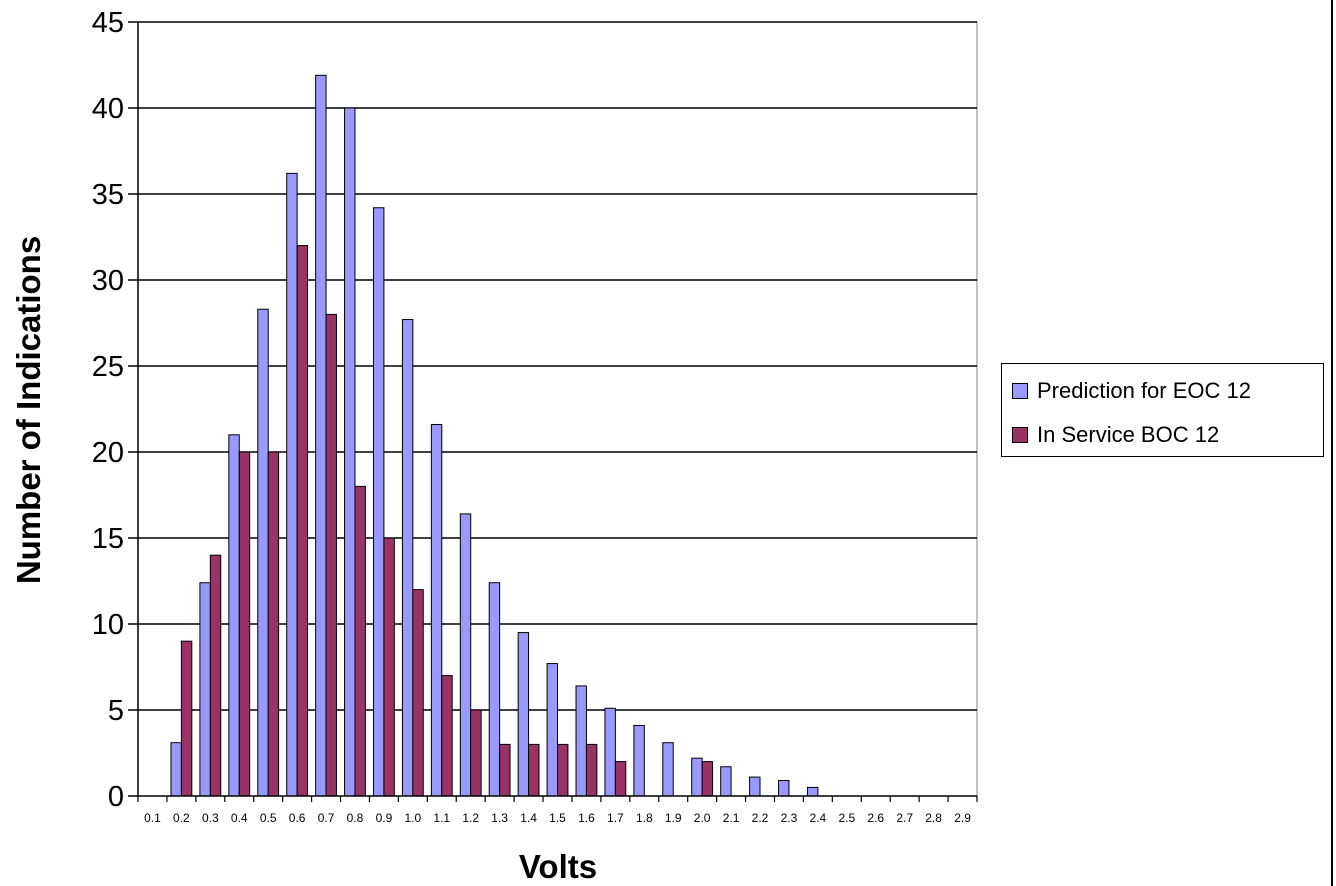 Image resolution: width=1336 pixels, height=886 pixels. Describe the element at coordinates (1128, 434) in the screenshot. I see `legend-label-in-service: In Service BOC 12` at that location.